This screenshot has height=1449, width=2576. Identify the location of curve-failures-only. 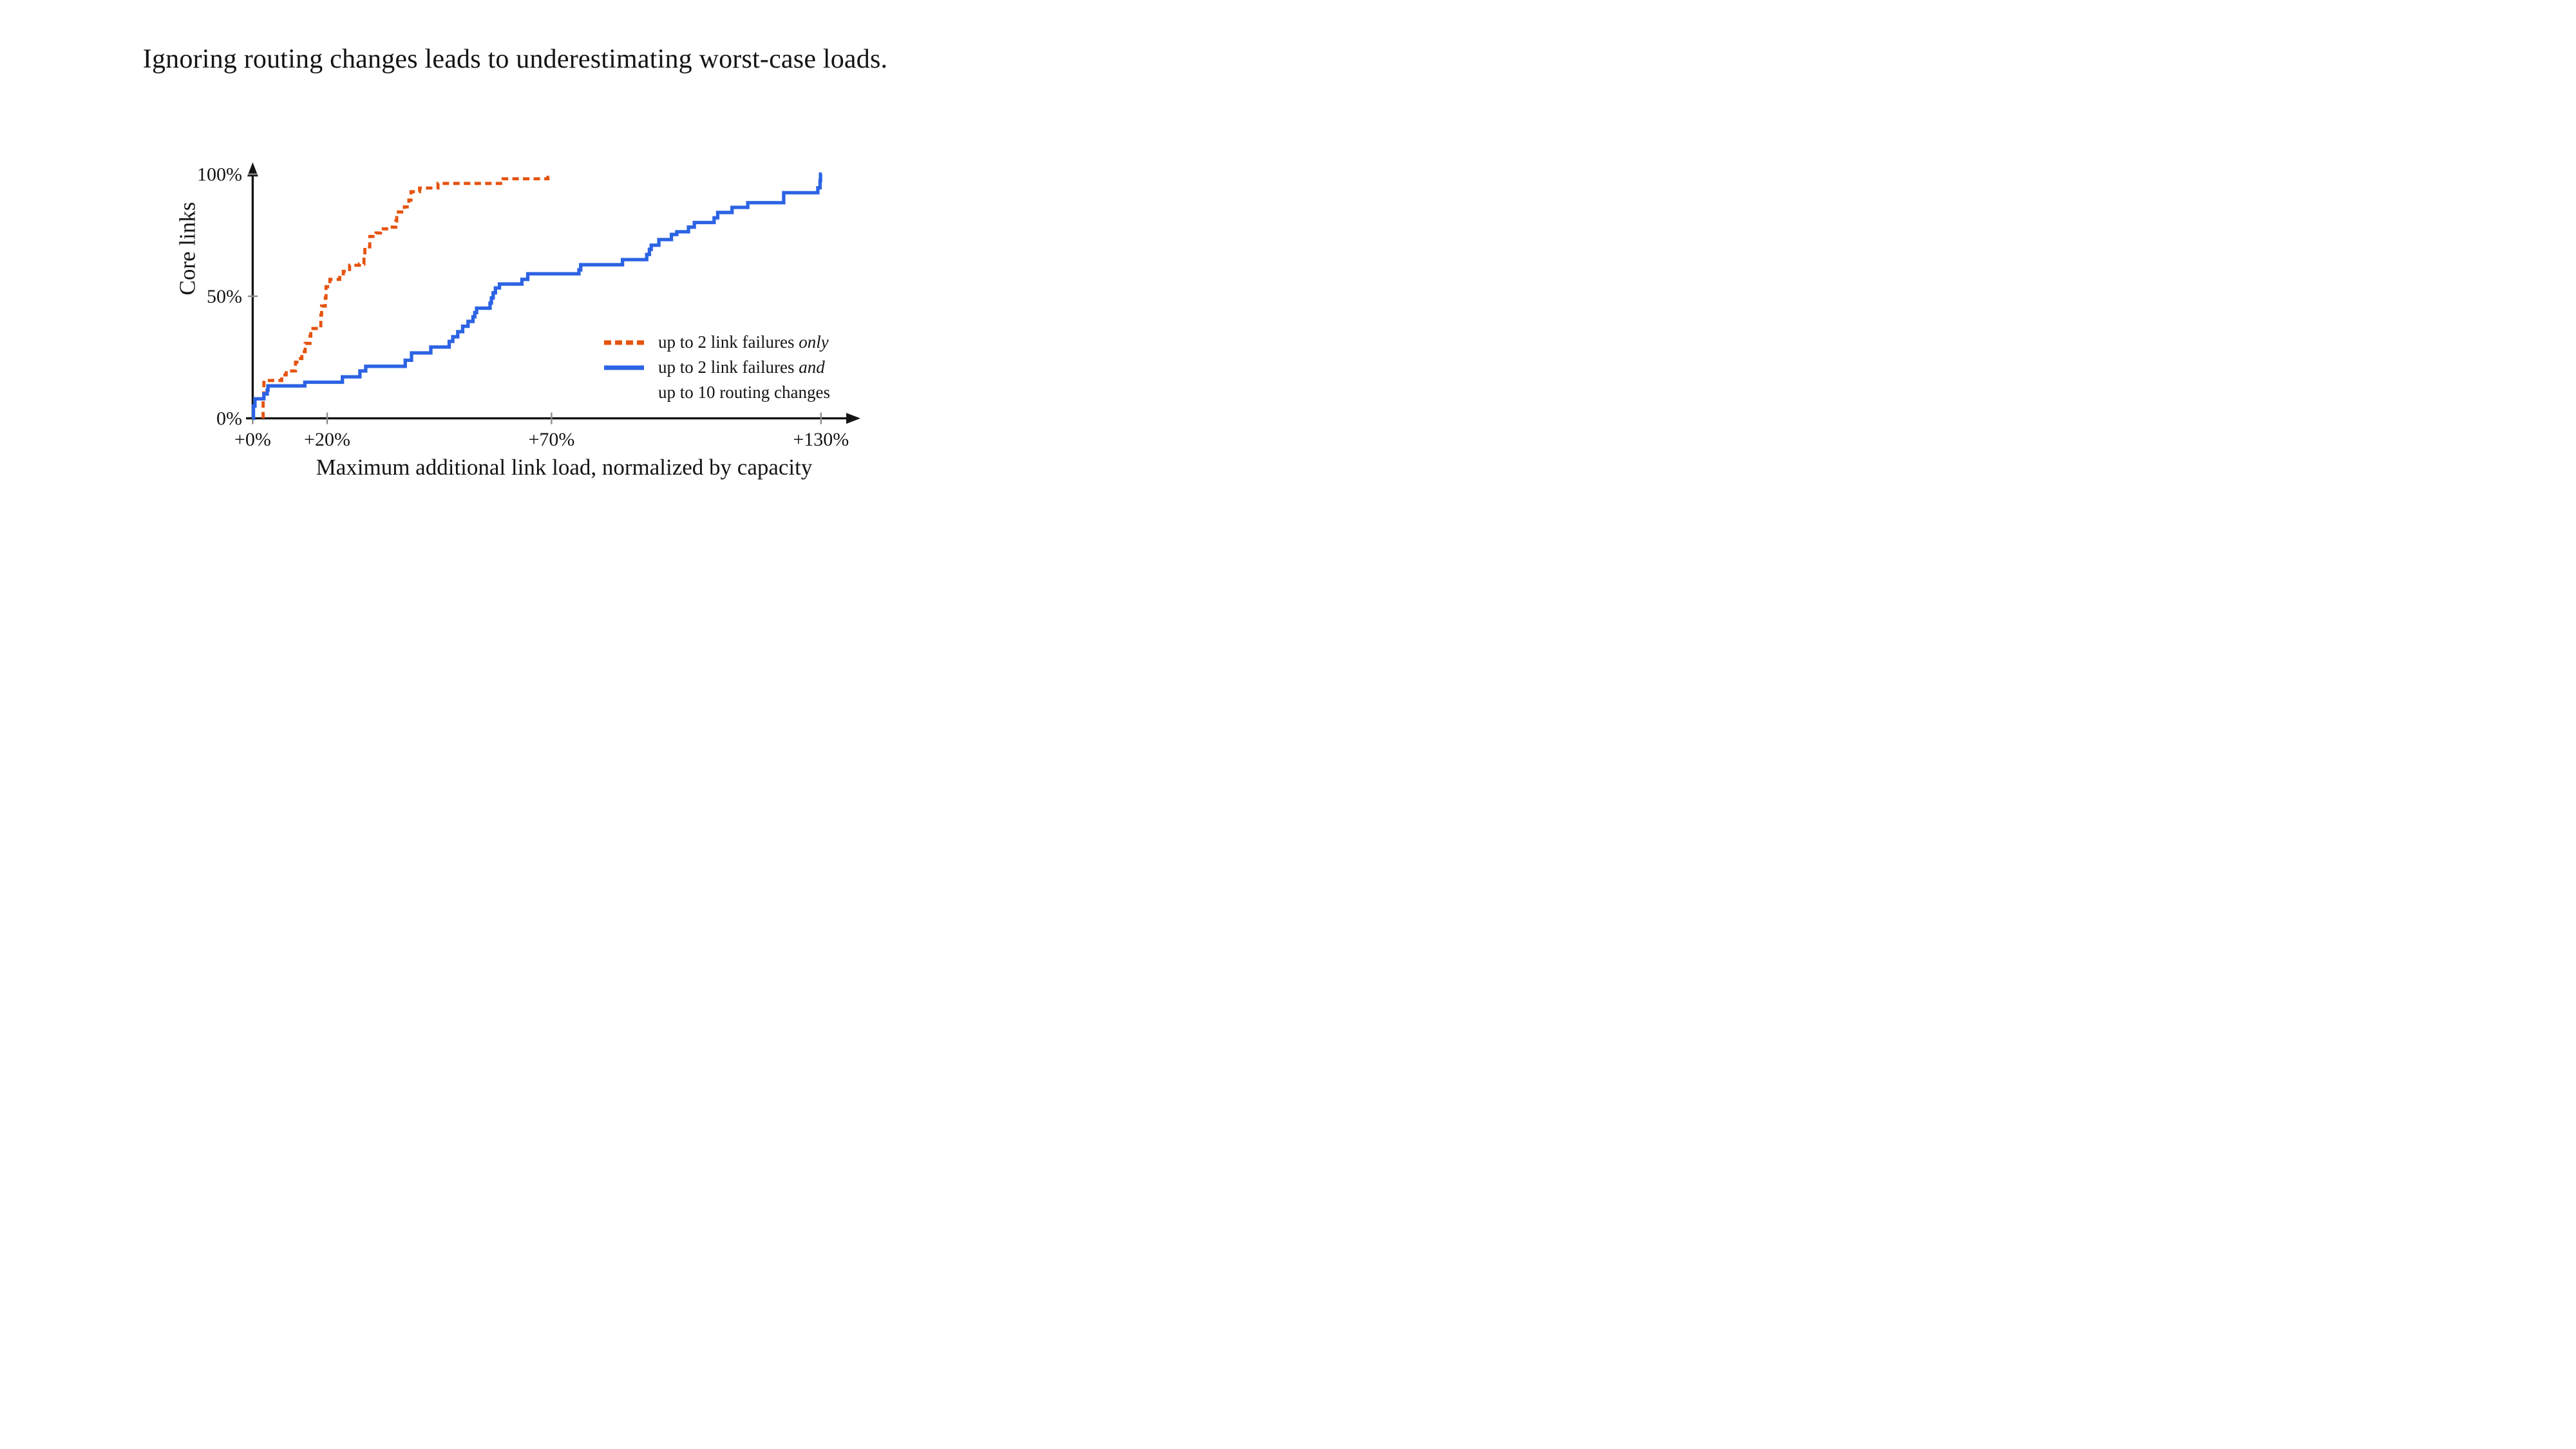
(405, 297).